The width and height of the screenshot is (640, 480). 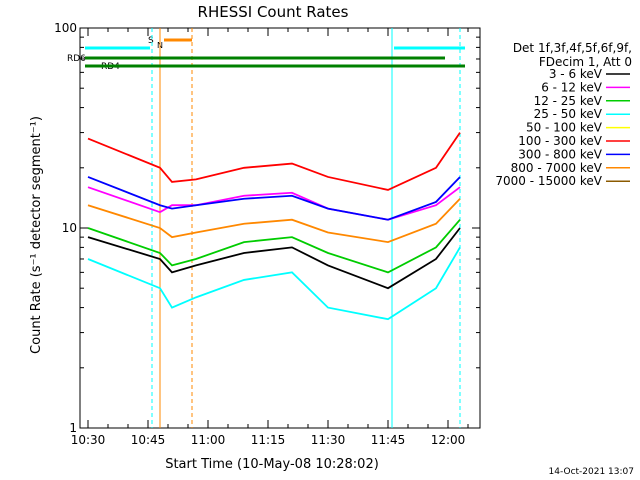 I want to click on x-tick-label: 10:45, so click(x=148, y=440).